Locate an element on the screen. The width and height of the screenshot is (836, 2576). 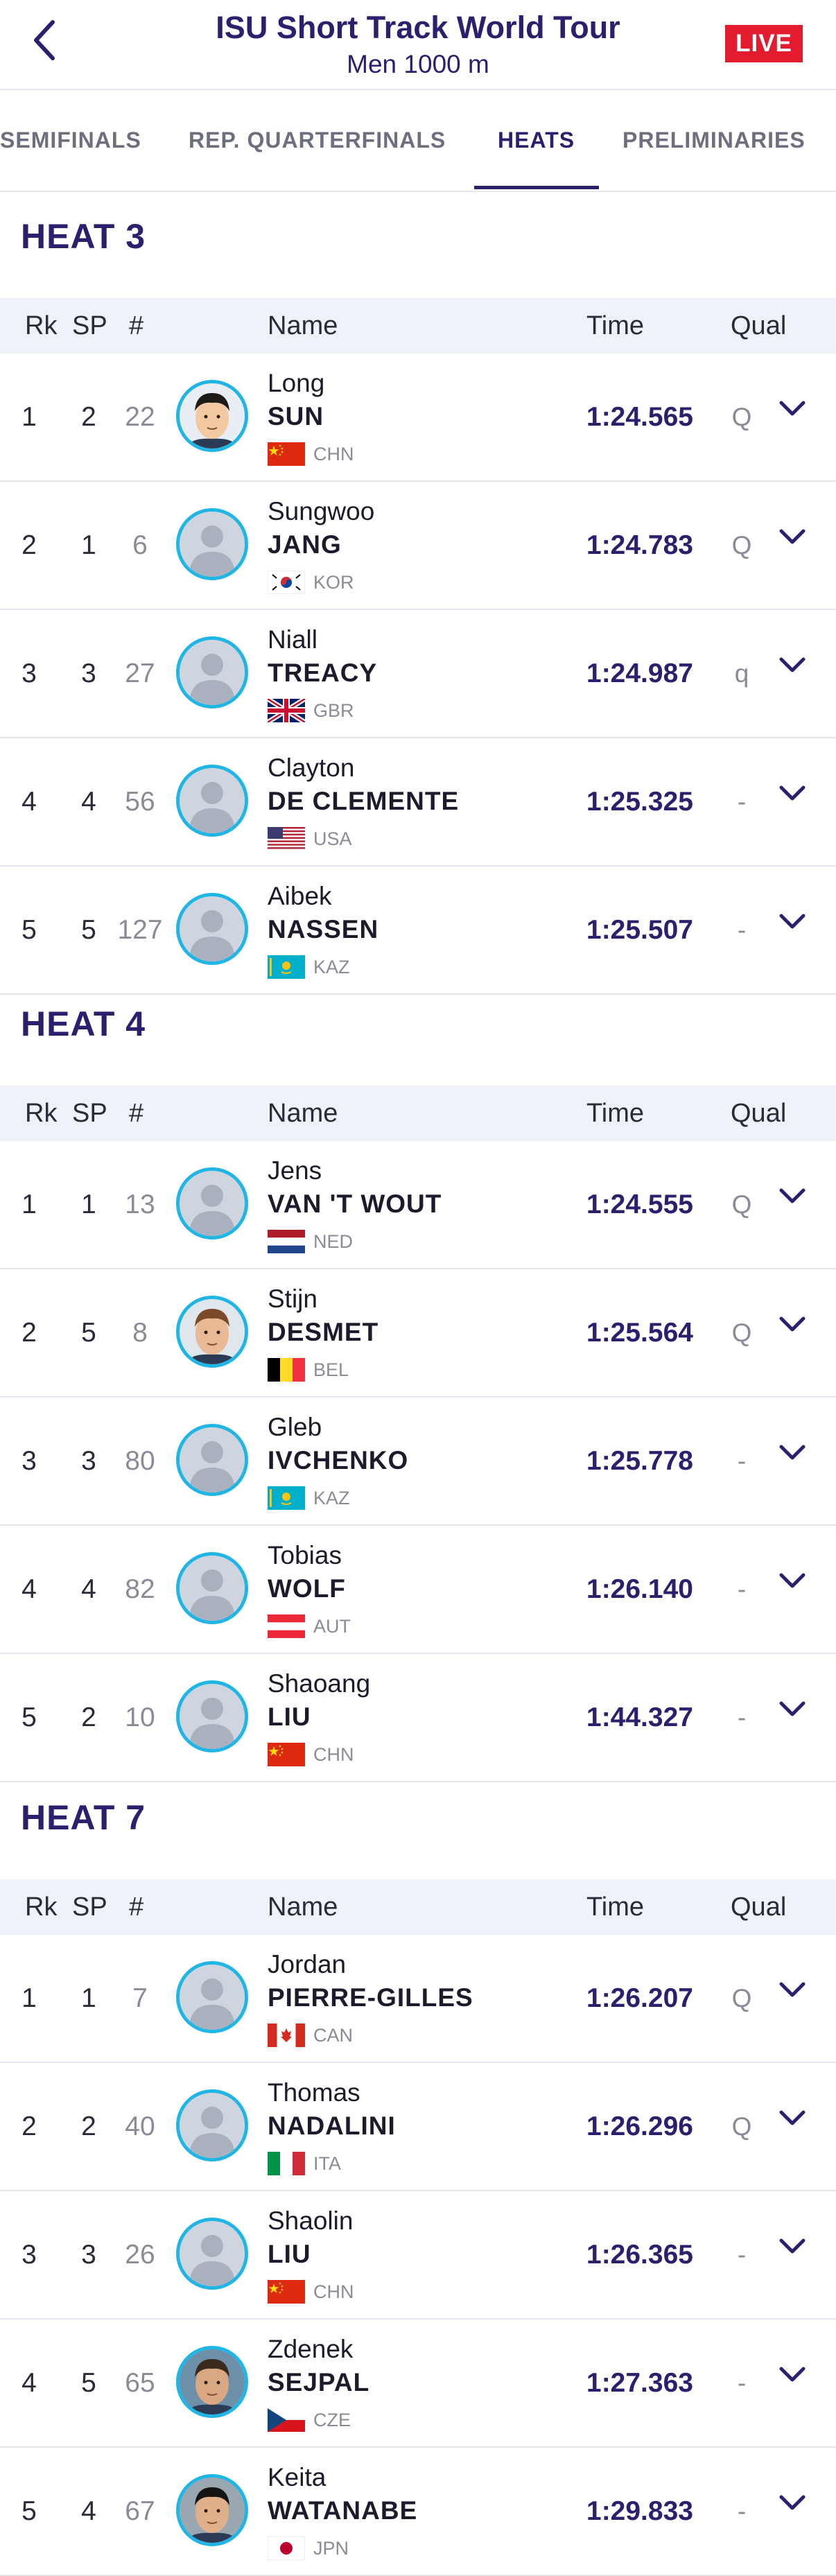
athlete-row: 2 2 40 Thomas NADALINI ITA 1:26.296 Q is located at coordinates (418, 2127).